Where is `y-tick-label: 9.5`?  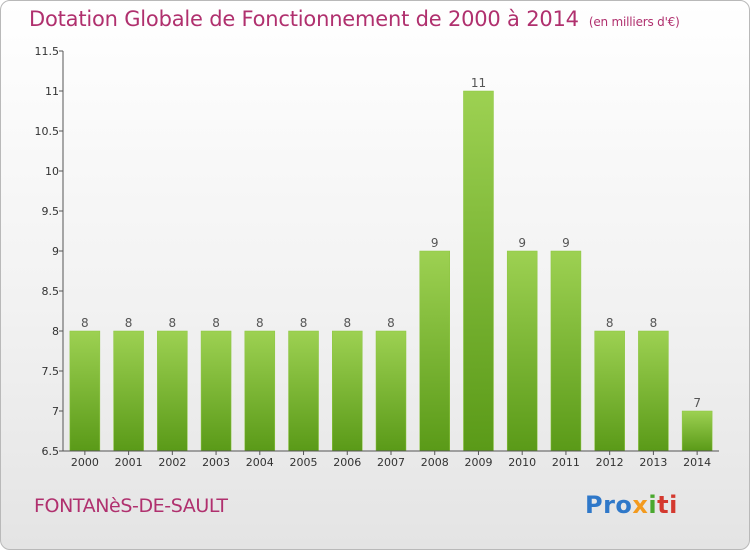 y-tick-label: 9.5 is located at coordinates (51, 211).